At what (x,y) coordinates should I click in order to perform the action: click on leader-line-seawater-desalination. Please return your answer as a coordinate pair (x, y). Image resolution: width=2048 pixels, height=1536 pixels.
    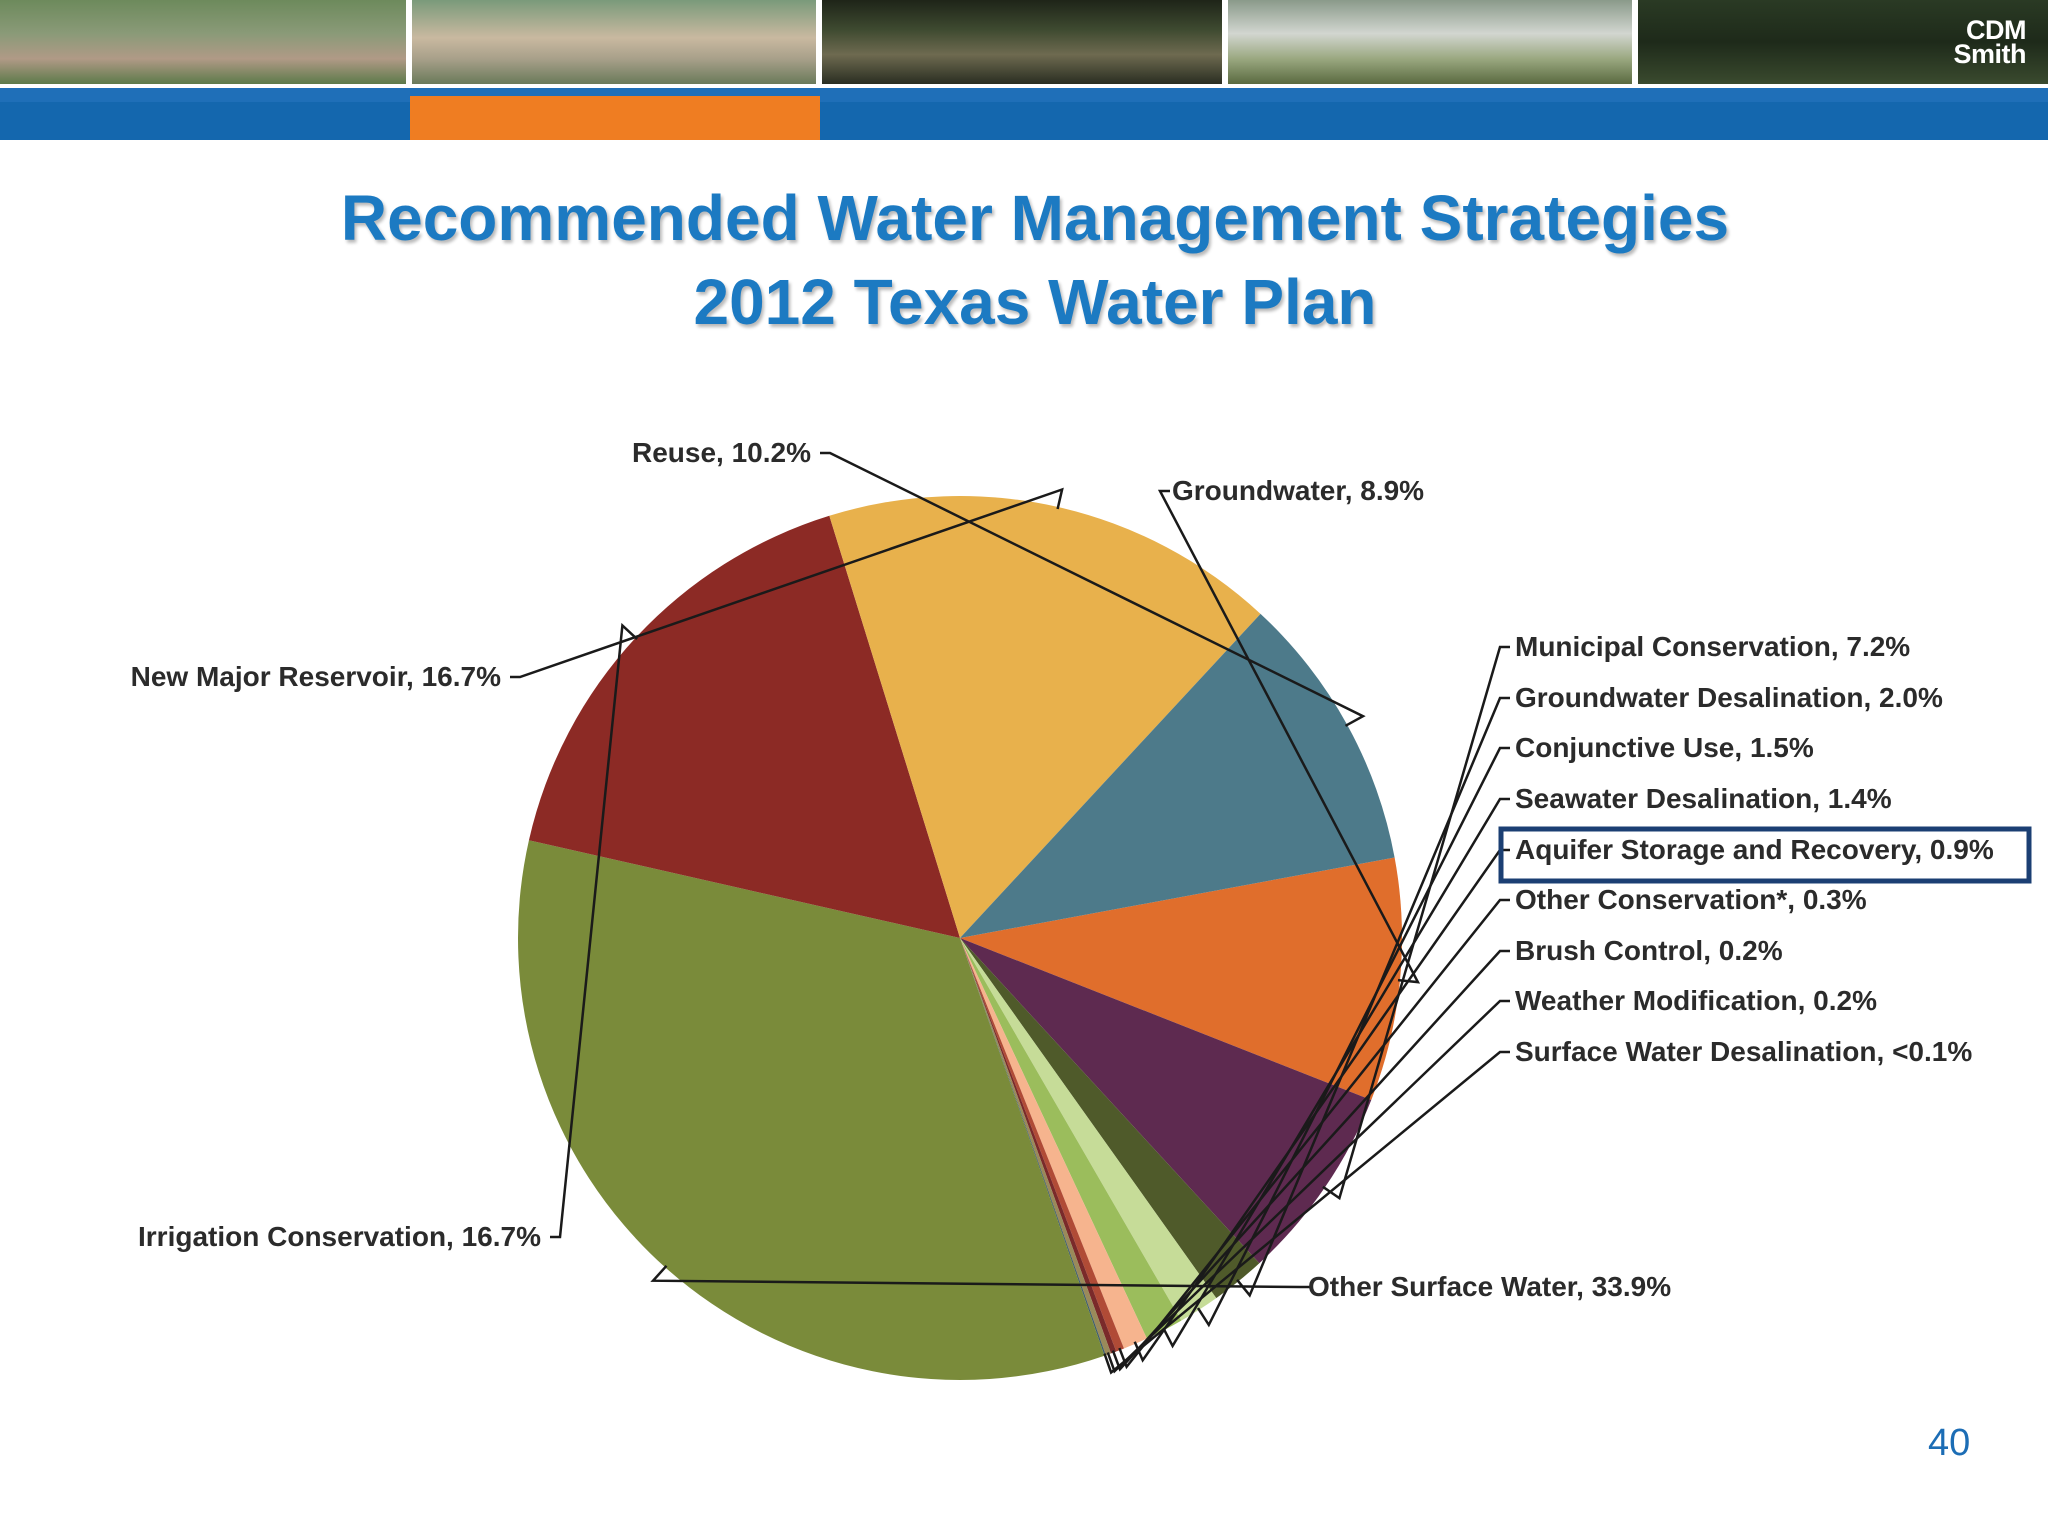
    Looking at the image, I should click on (1336, 1073).